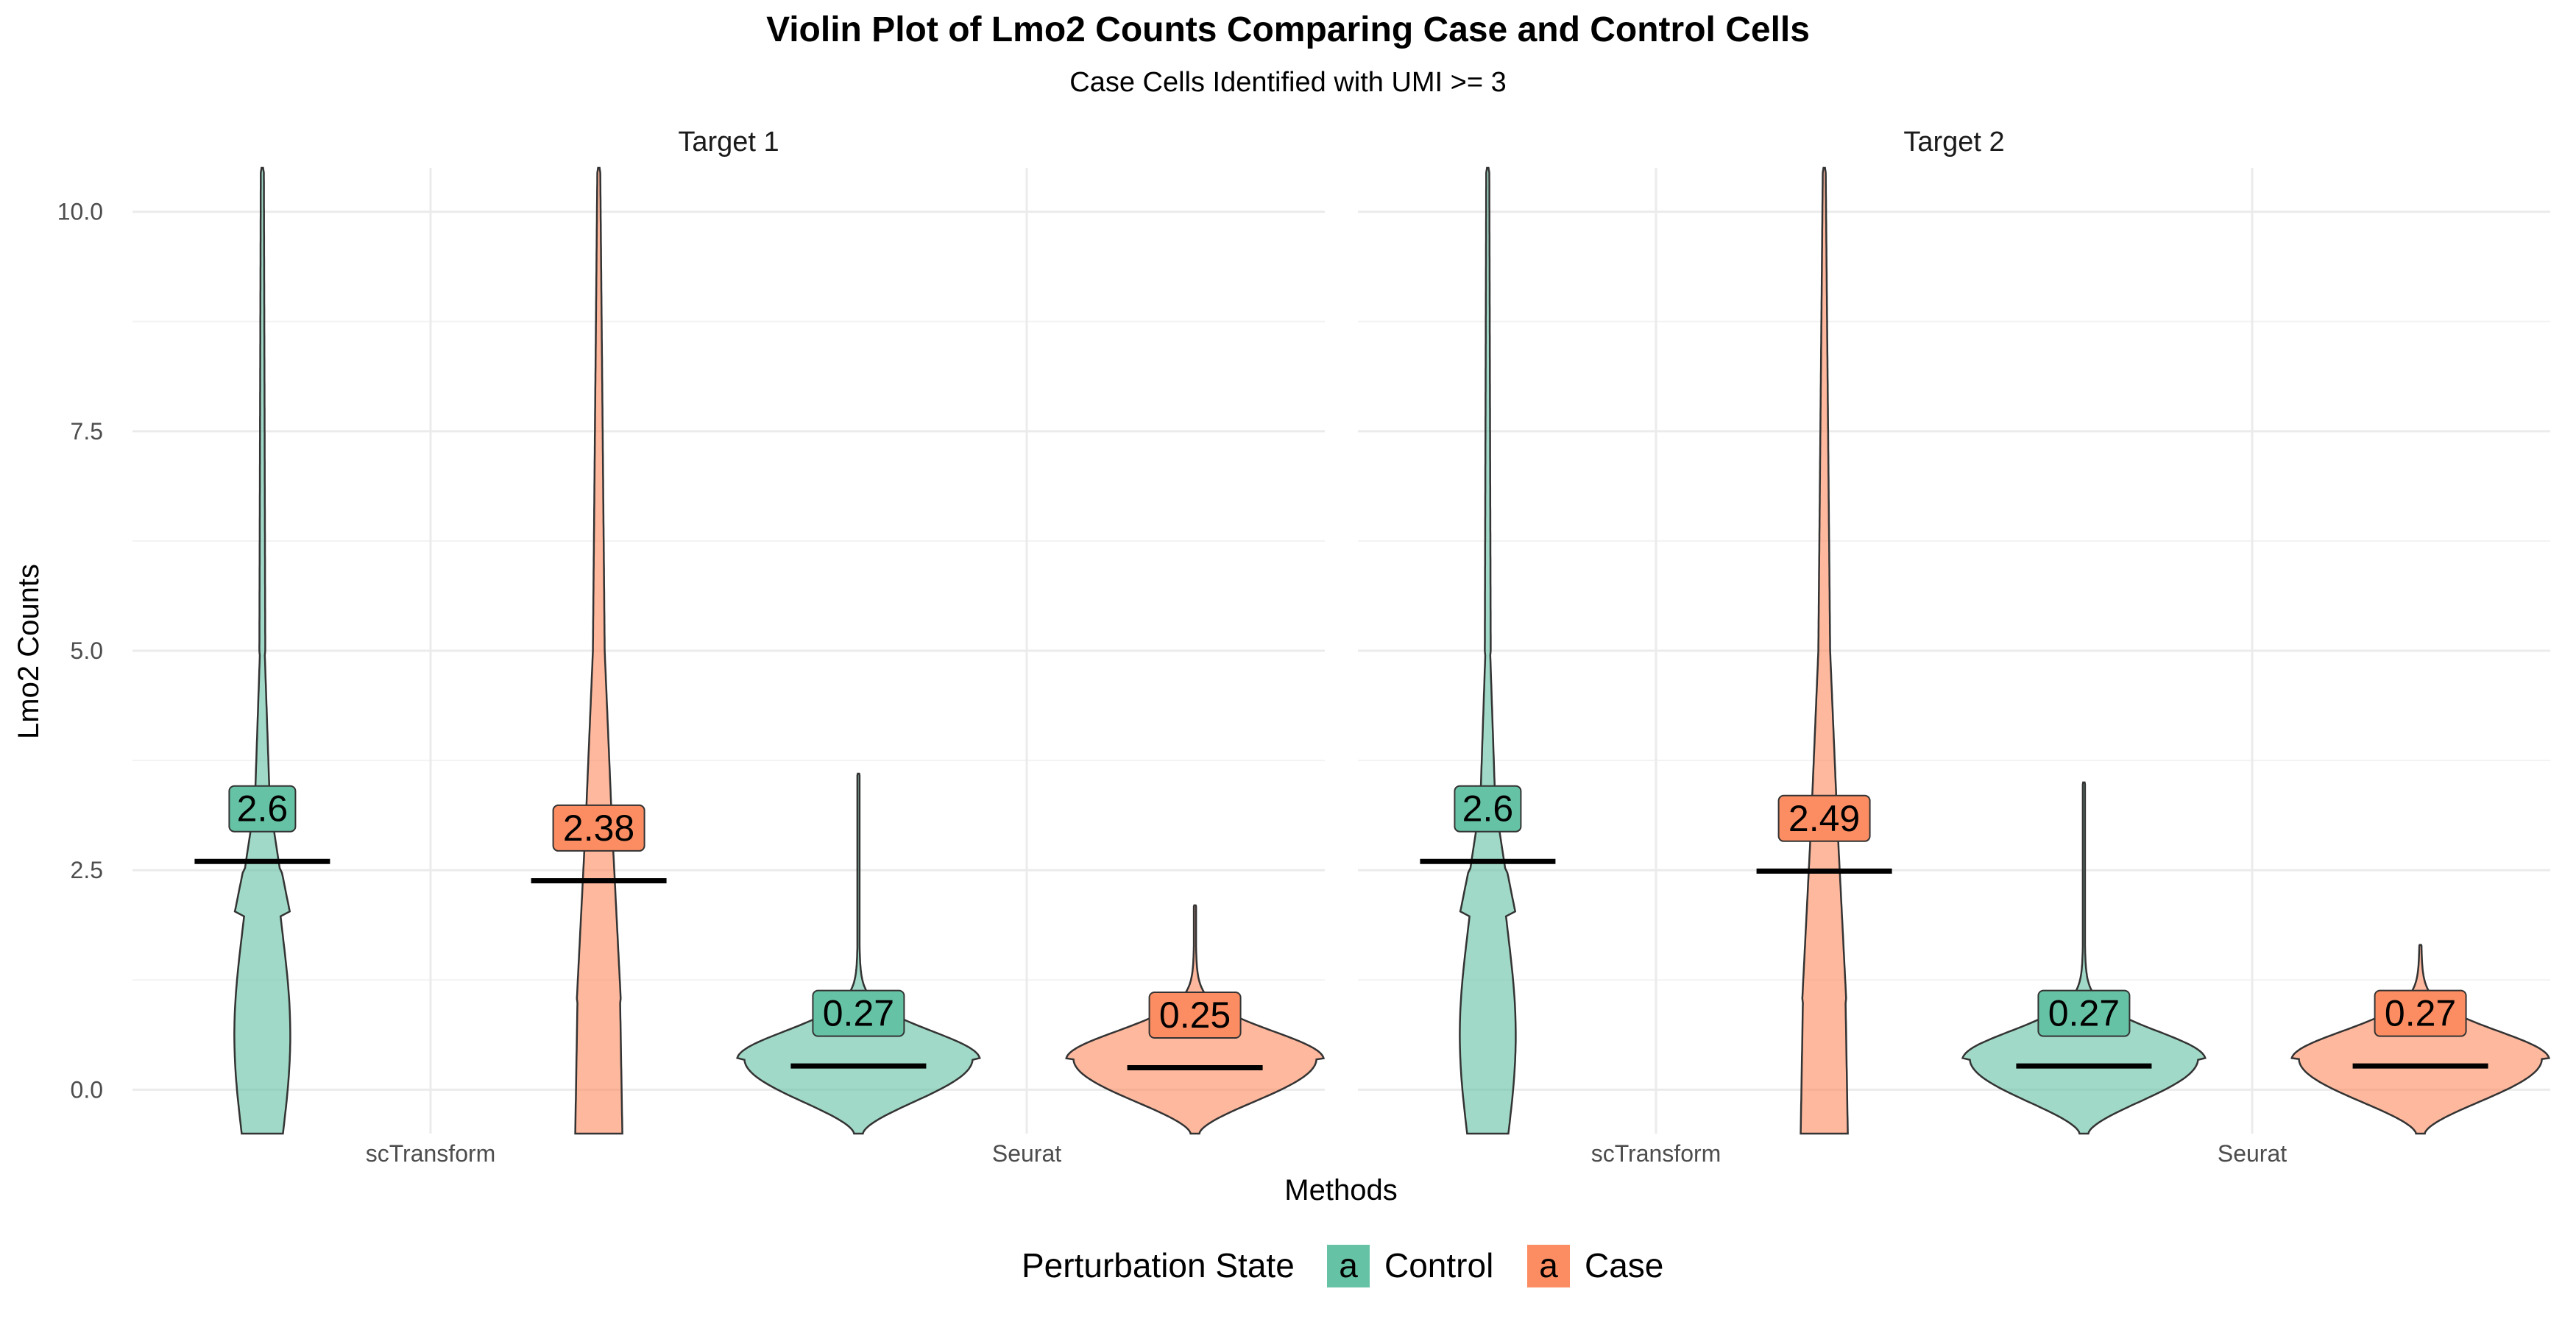 The image size is (2576, 1325). What do you see at coordinates (29, 651) in the screenshot?
I see `y-axis-title: Lmo2 Counts` at bounding box center [29, 651].